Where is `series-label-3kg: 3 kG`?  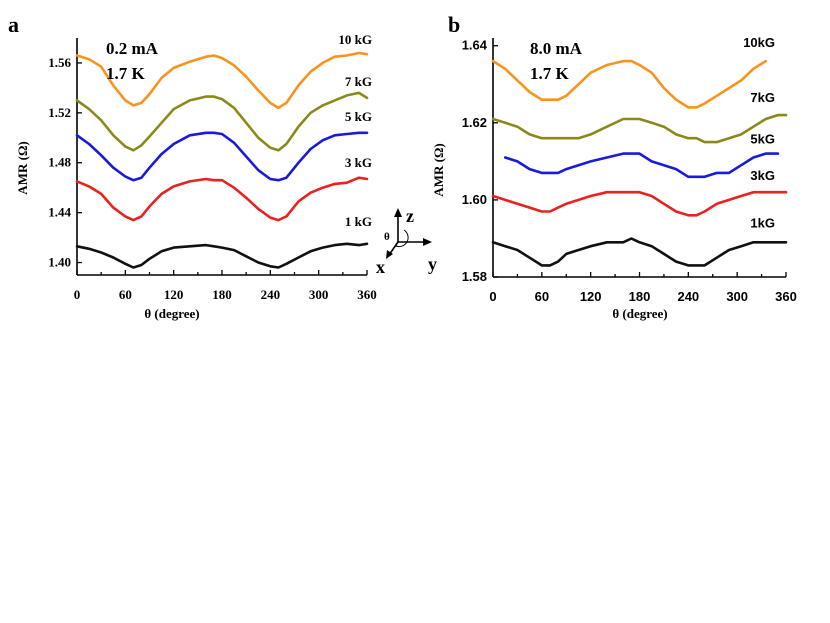 series-label-3kg: 3 kG is located at coordinates (358, 162).